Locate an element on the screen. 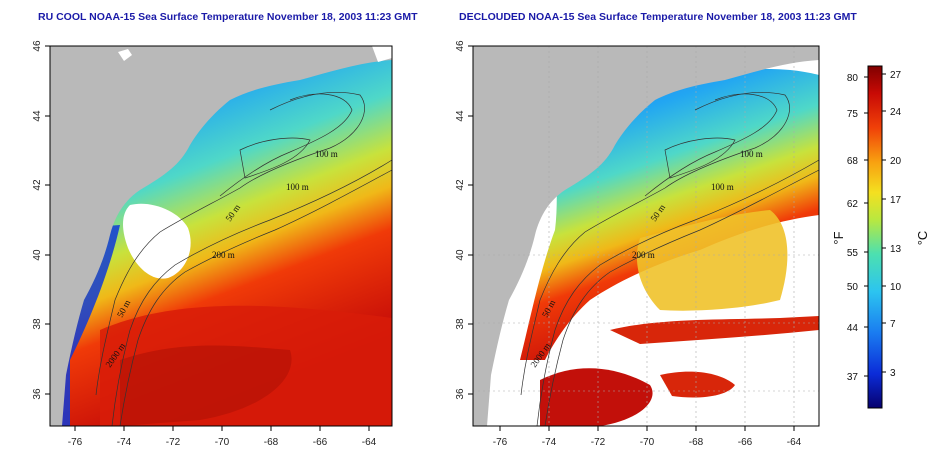 This screenshot has width=950, height=475. fahrenheit-ticks is located at coordinates (866, 226).